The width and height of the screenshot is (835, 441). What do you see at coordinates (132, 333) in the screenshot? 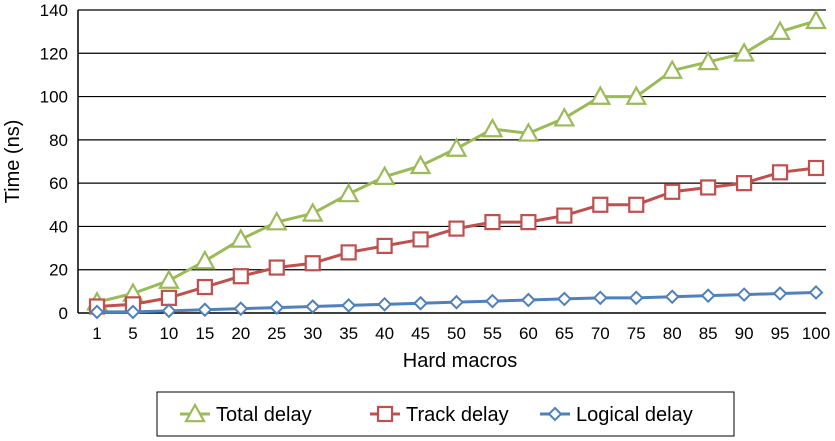
I see `x-tick-label: 5` at bounding box center [132, 333].